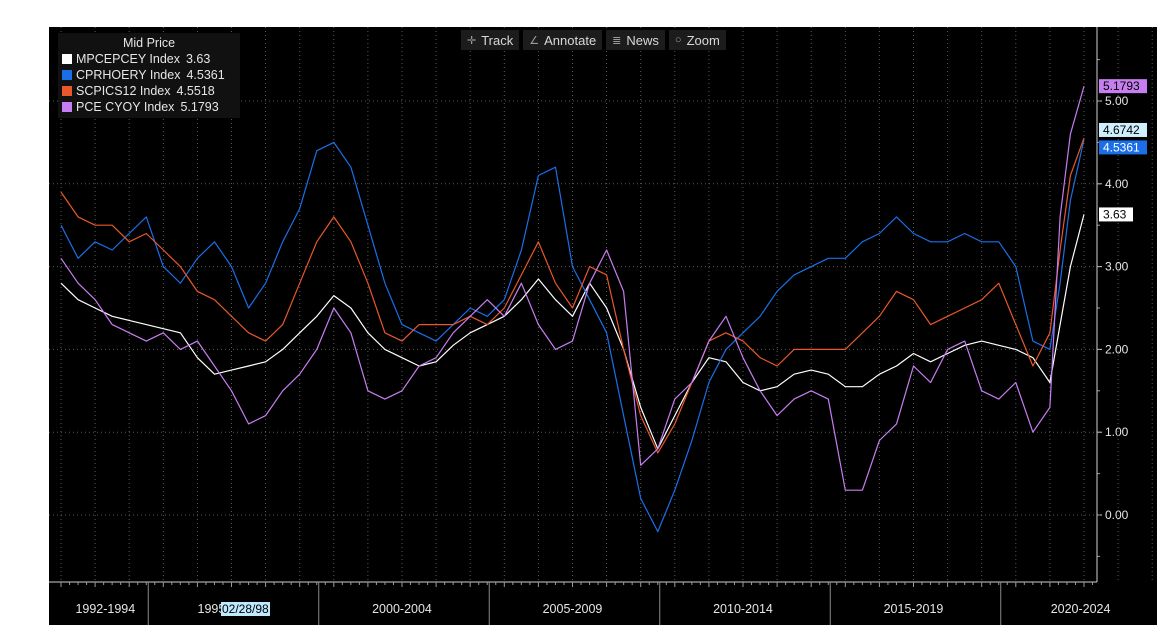 The image size is (1157, 625). I want to click on chart-toolbar: ✛ Track ∠ Annotate ≣ News ○ Zoom, so click(593, 40).